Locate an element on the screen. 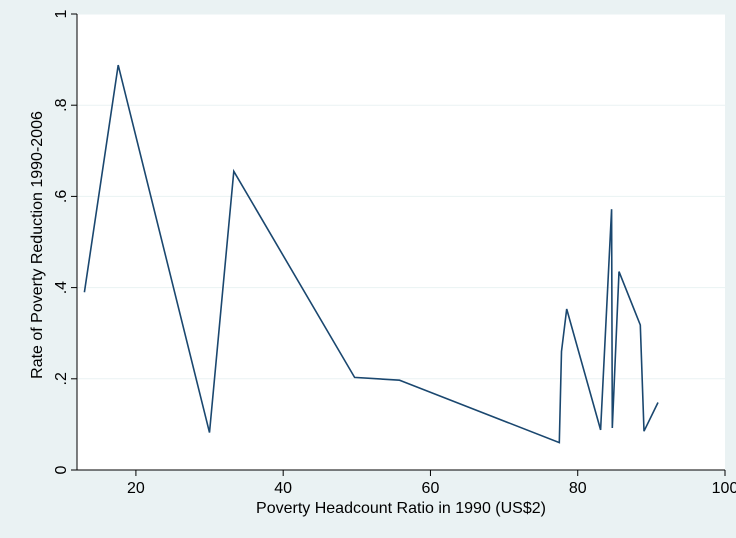 This screenshot has width=736, height=538. y-axis-title: Rate of Poverty Reduction 1990-2006 is located at coordinates (37, 245).